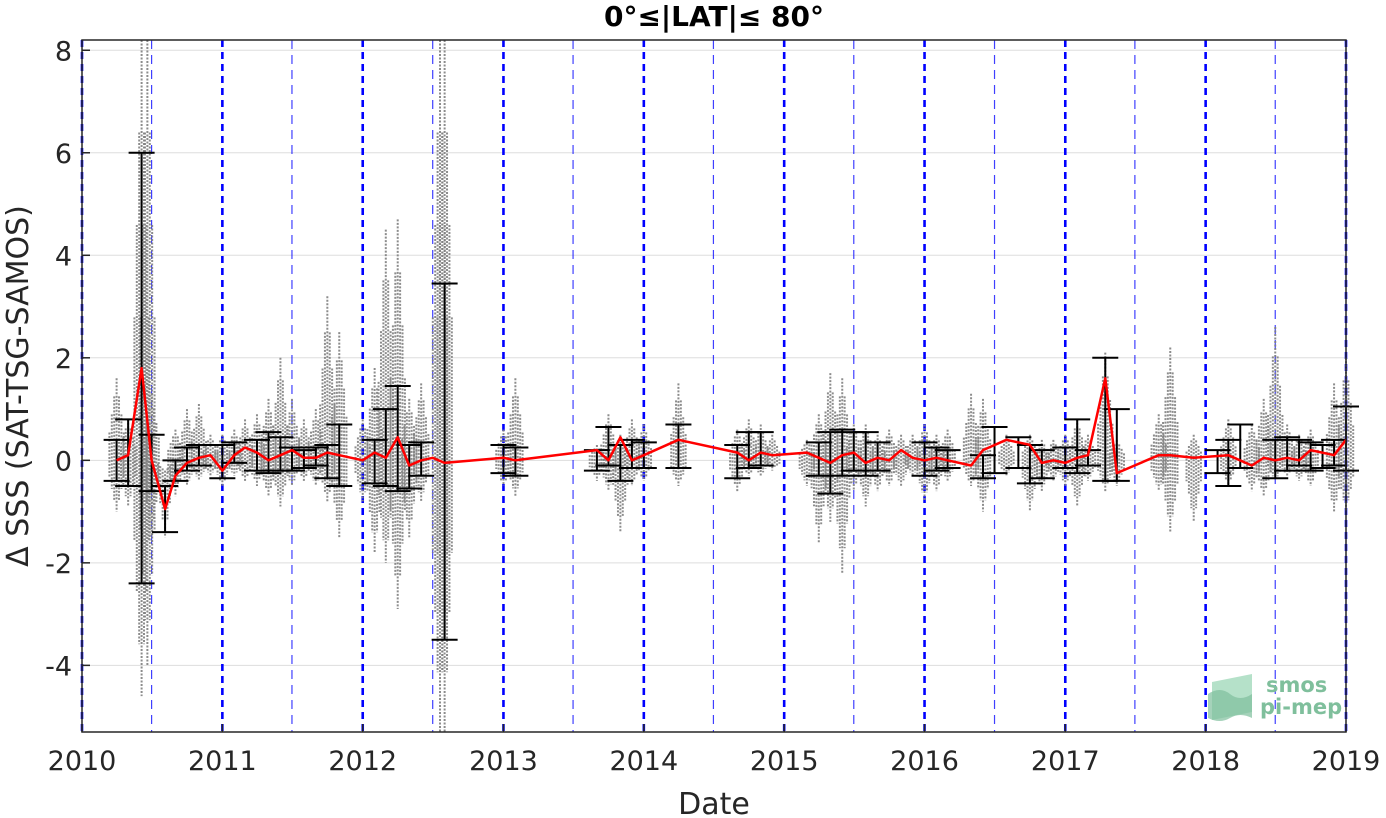  Describe the element at coordinates (924, 761) in the screenshot. I see `x-tick-label: 2016` at that location.